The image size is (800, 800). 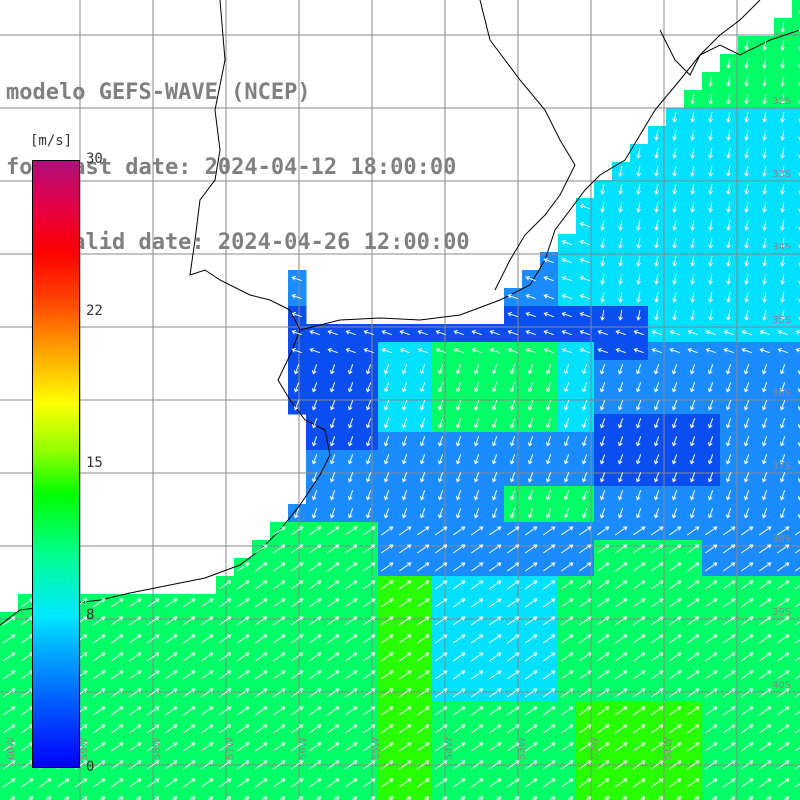 I want to click on colorbar-unit: [m/s], so click(x=51, y=141).